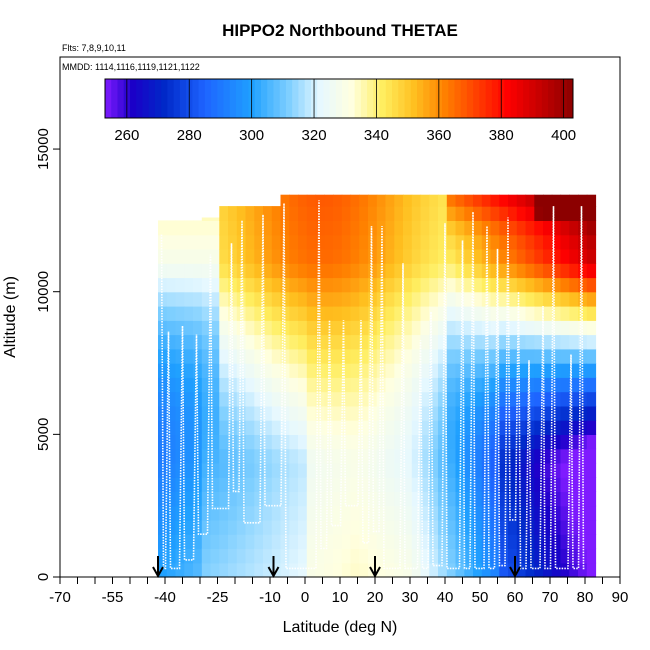 Image resolution: width=650 pixels, height=650 pixels. Describe the element at coordinates (375, 597) in the screenshot. I see `x-tick-label: 20` at that location.